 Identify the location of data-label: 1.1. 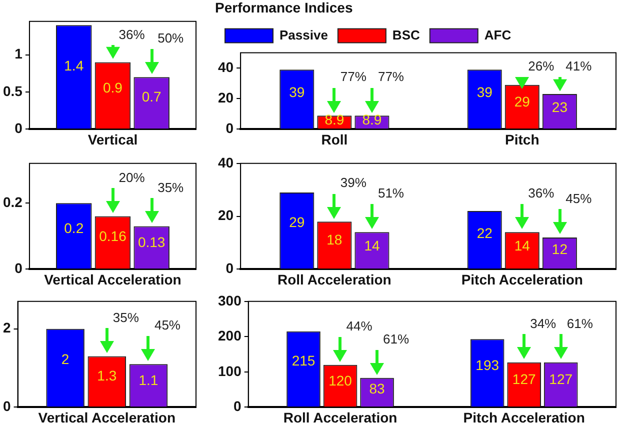
(148, 380).